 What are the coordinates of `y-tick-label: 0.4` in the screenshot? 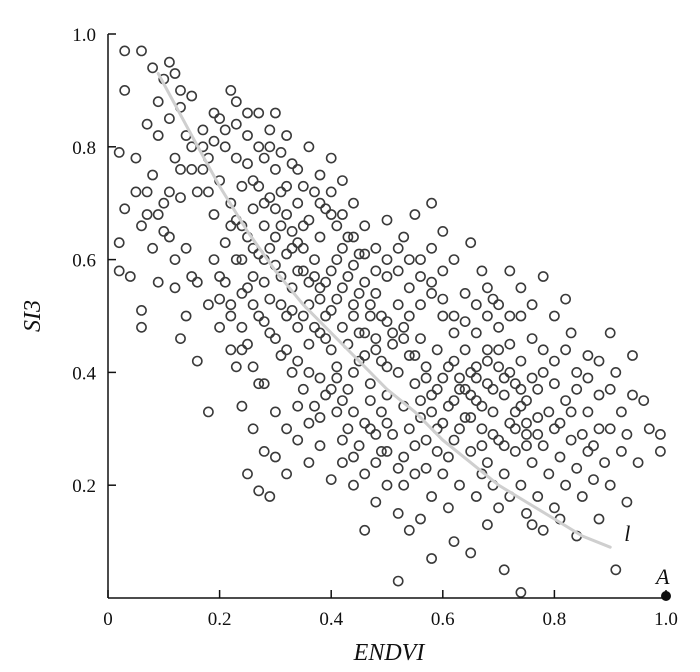 It's located at (84, 373).